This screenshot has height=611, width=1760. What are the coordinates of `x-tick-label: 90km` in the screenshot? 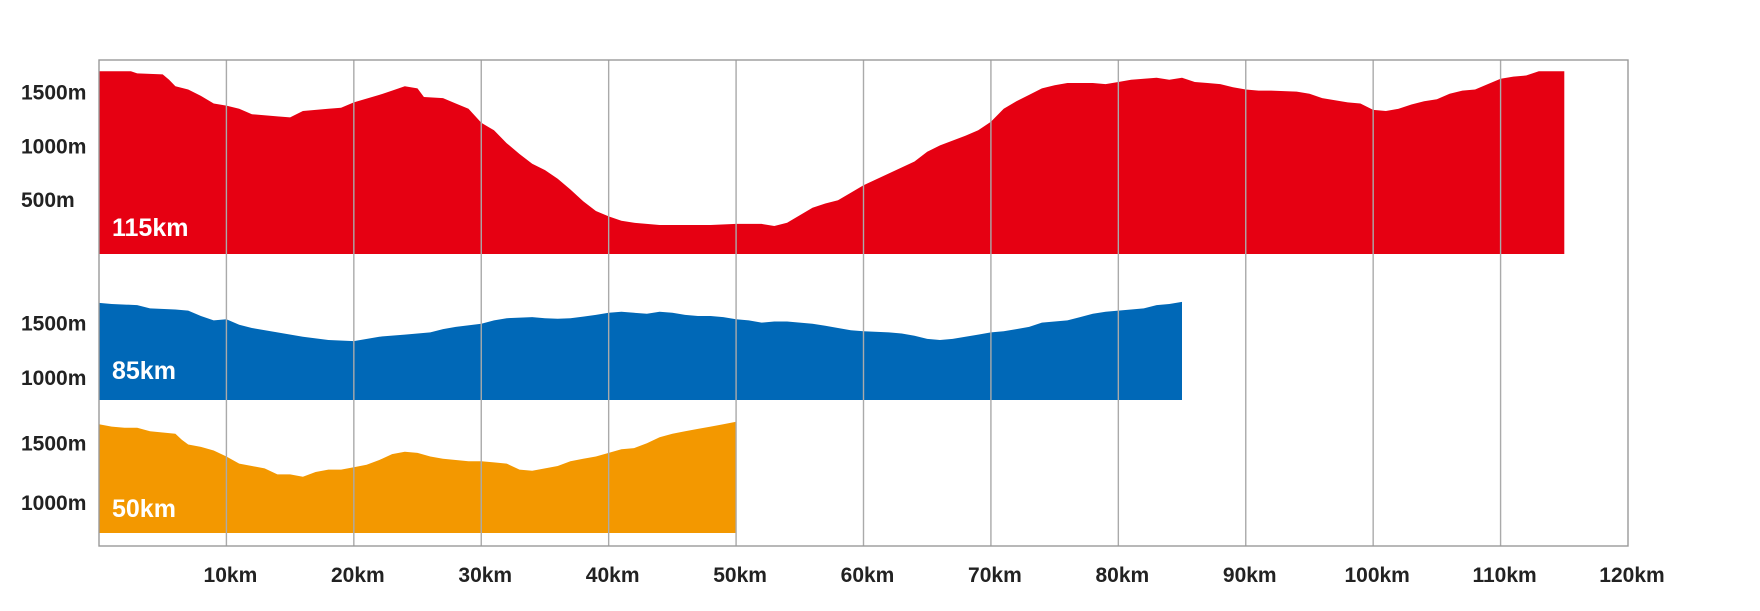 It's located at (1250, 575).